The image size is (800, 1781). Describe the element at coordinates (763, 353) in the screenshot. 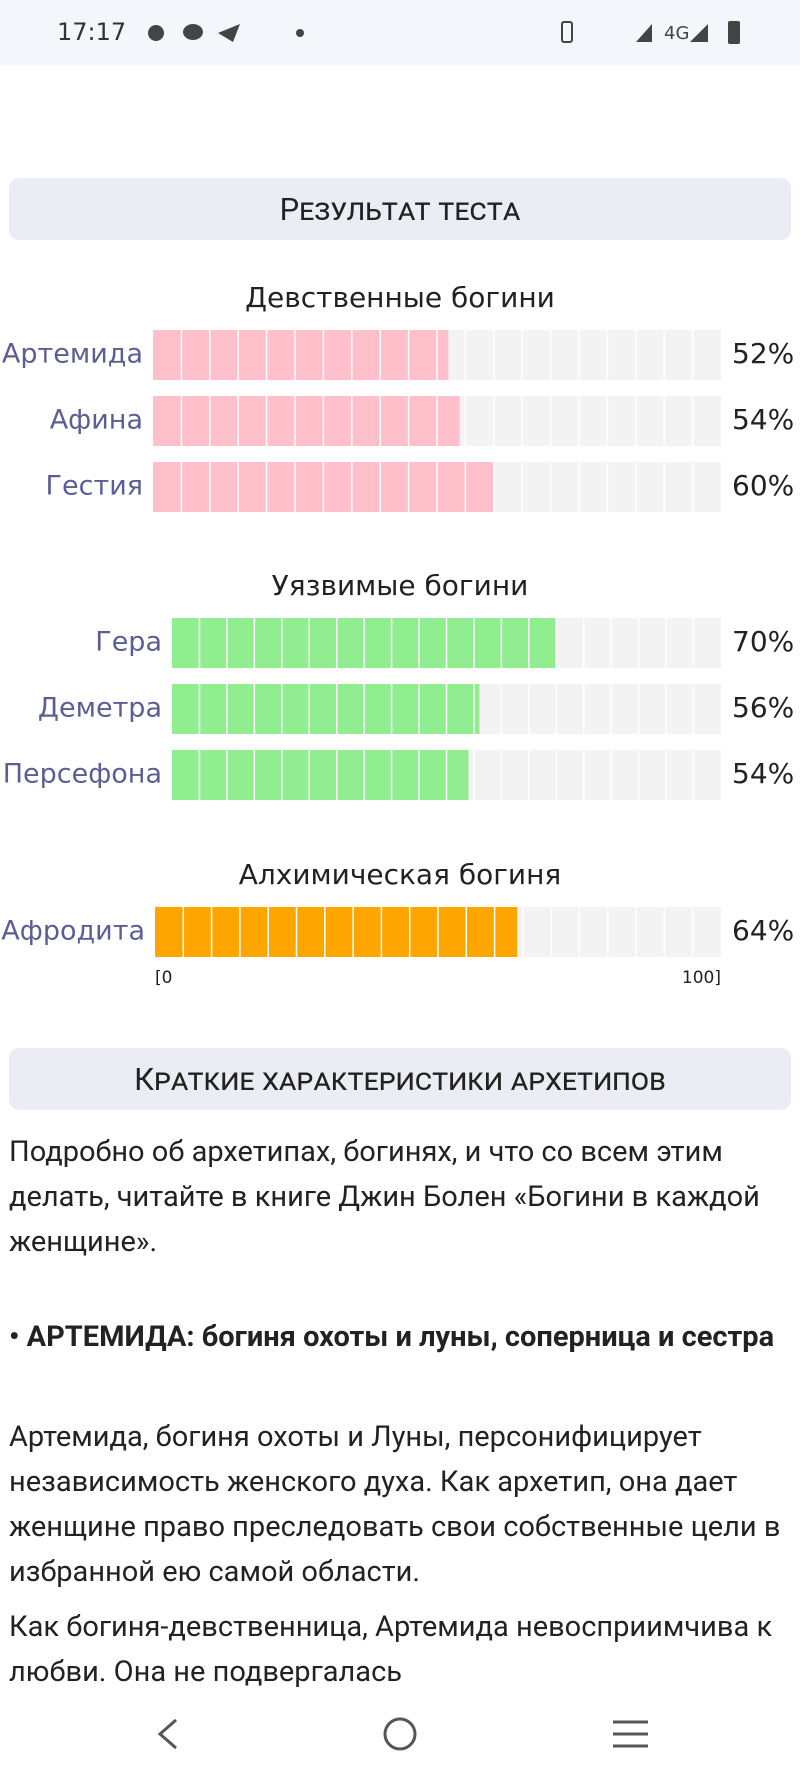

I see `value-label: 52%` at that location.